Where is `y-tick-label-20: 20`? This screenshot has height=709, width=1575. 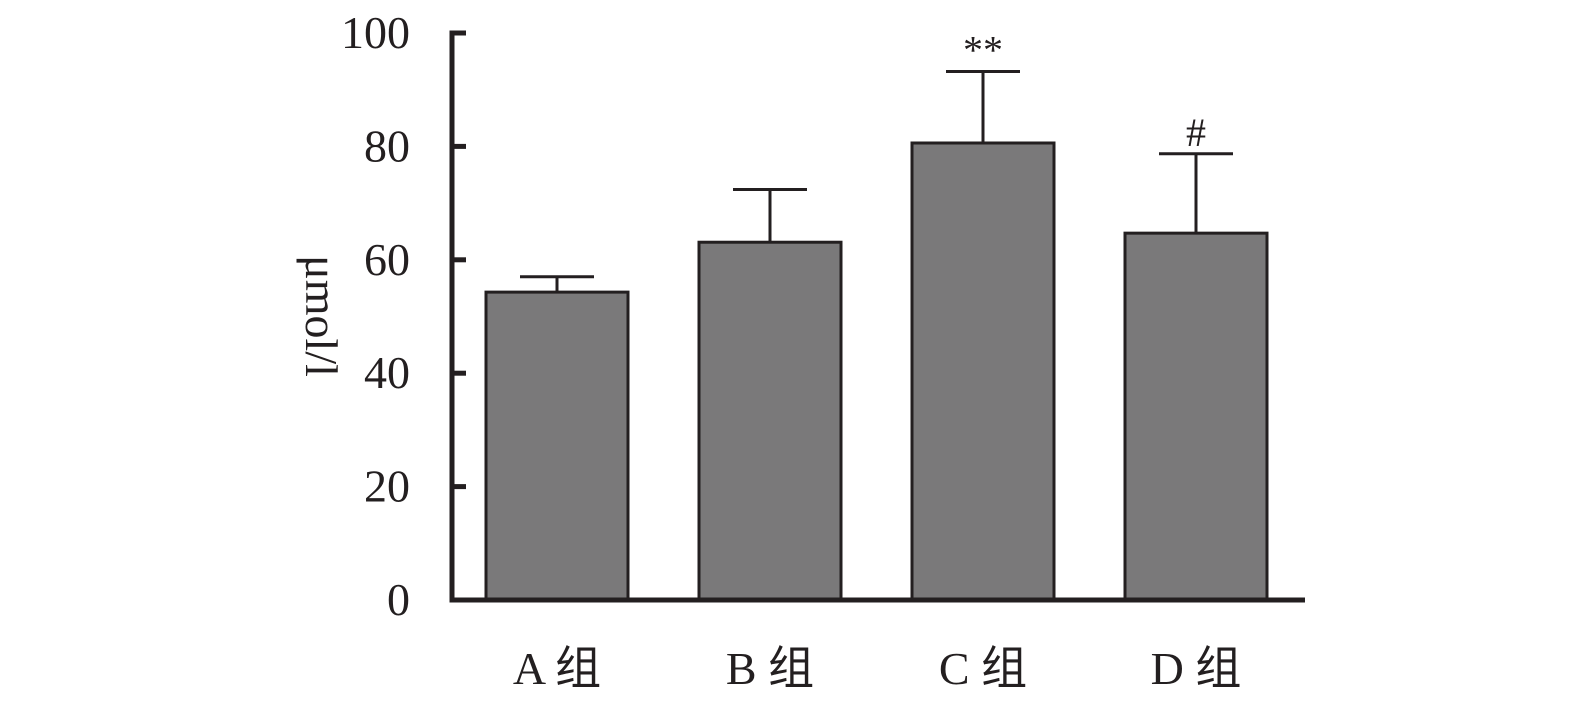 y-tick-label-20: 20 is located at coordinates (387, 486).